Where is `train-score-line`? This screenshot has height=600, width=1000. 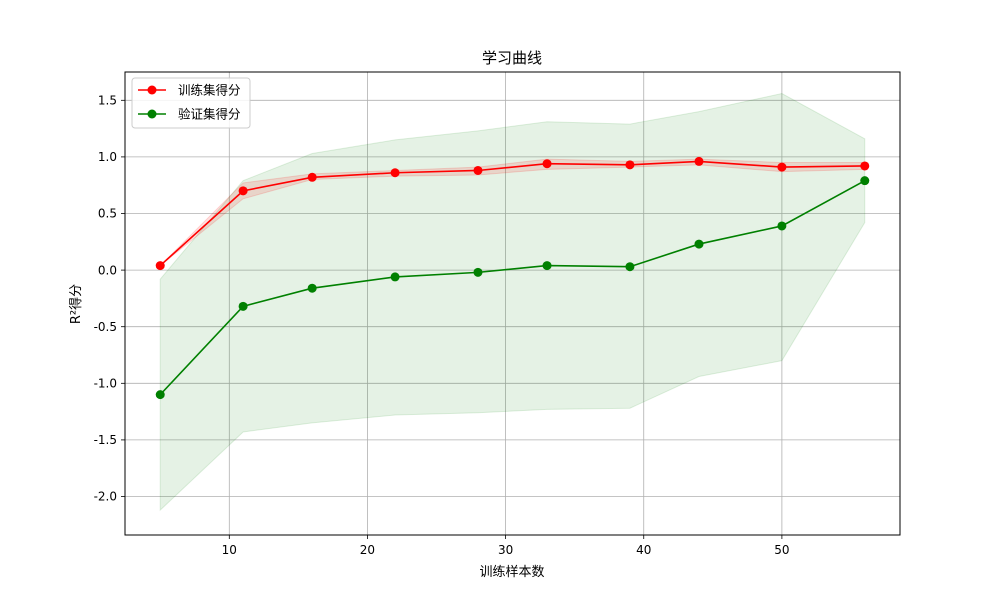
train-score-line is located at coordinates (512, 213).